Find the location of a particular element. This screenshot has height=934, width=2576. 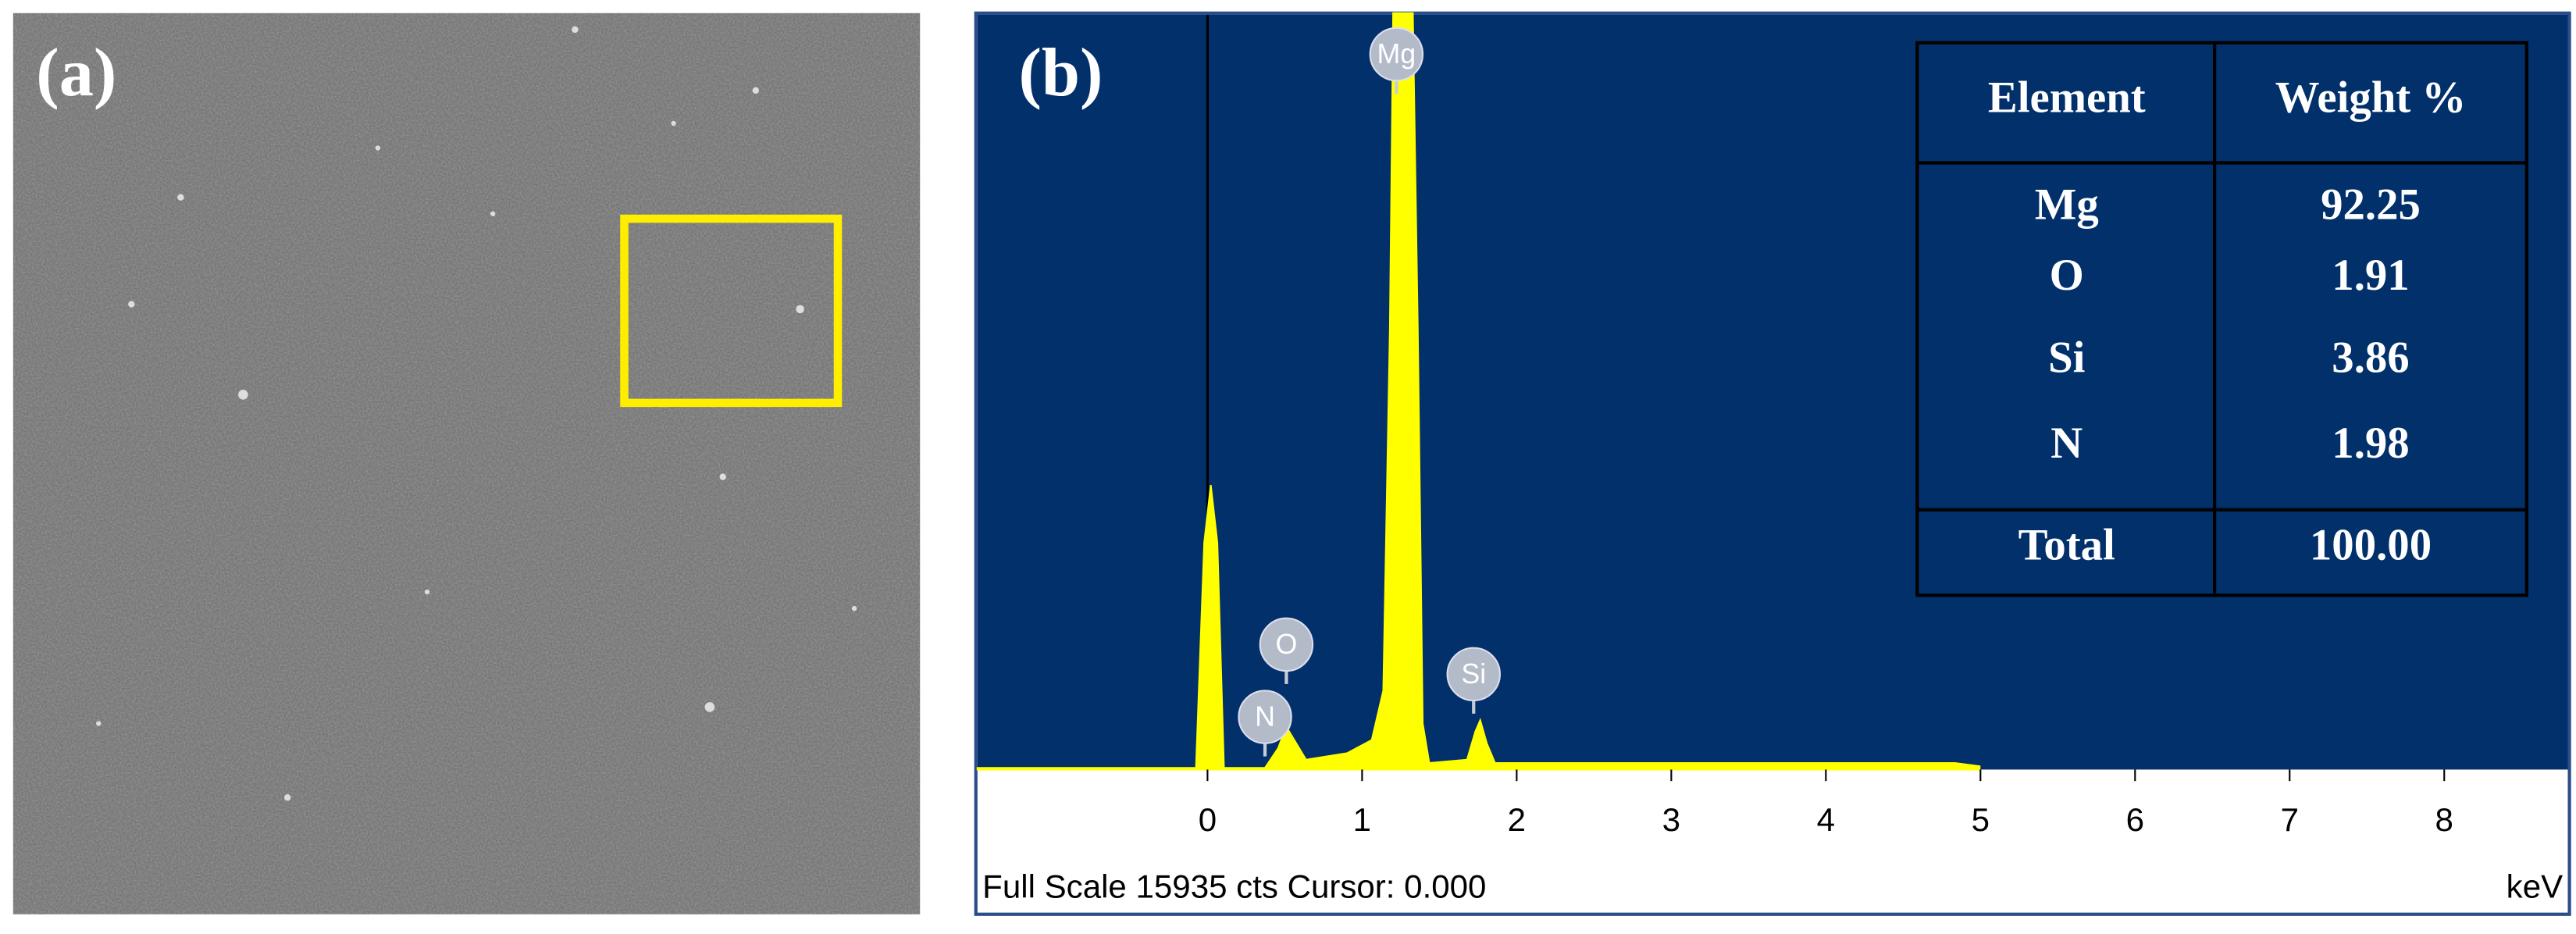

table-cell: 3.86 is located at coordinates (2370, 357).